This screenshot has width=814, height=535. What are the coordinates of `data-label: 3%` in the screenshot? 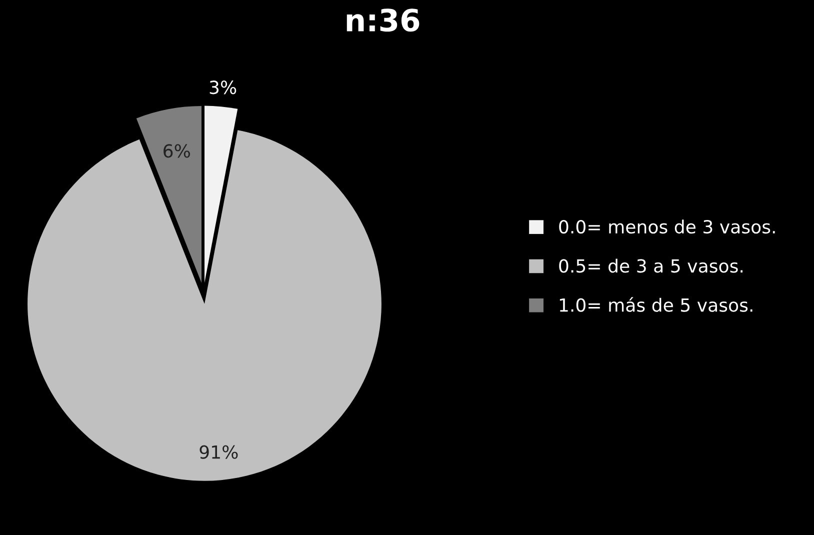 It's located at (223, 87).